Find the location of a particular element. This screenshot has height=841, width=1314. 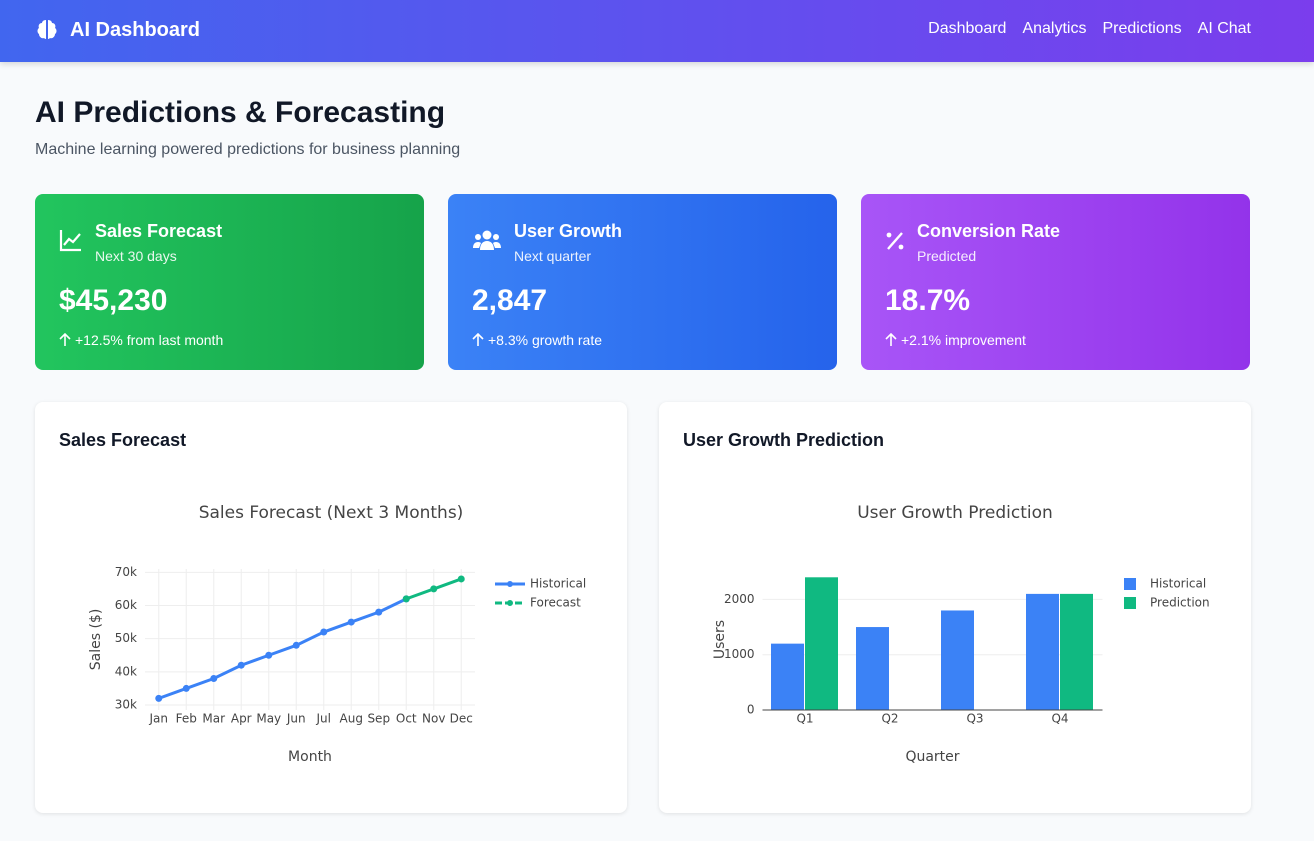

x-tick-label: Q4 is located at coordinates (1059, 719).